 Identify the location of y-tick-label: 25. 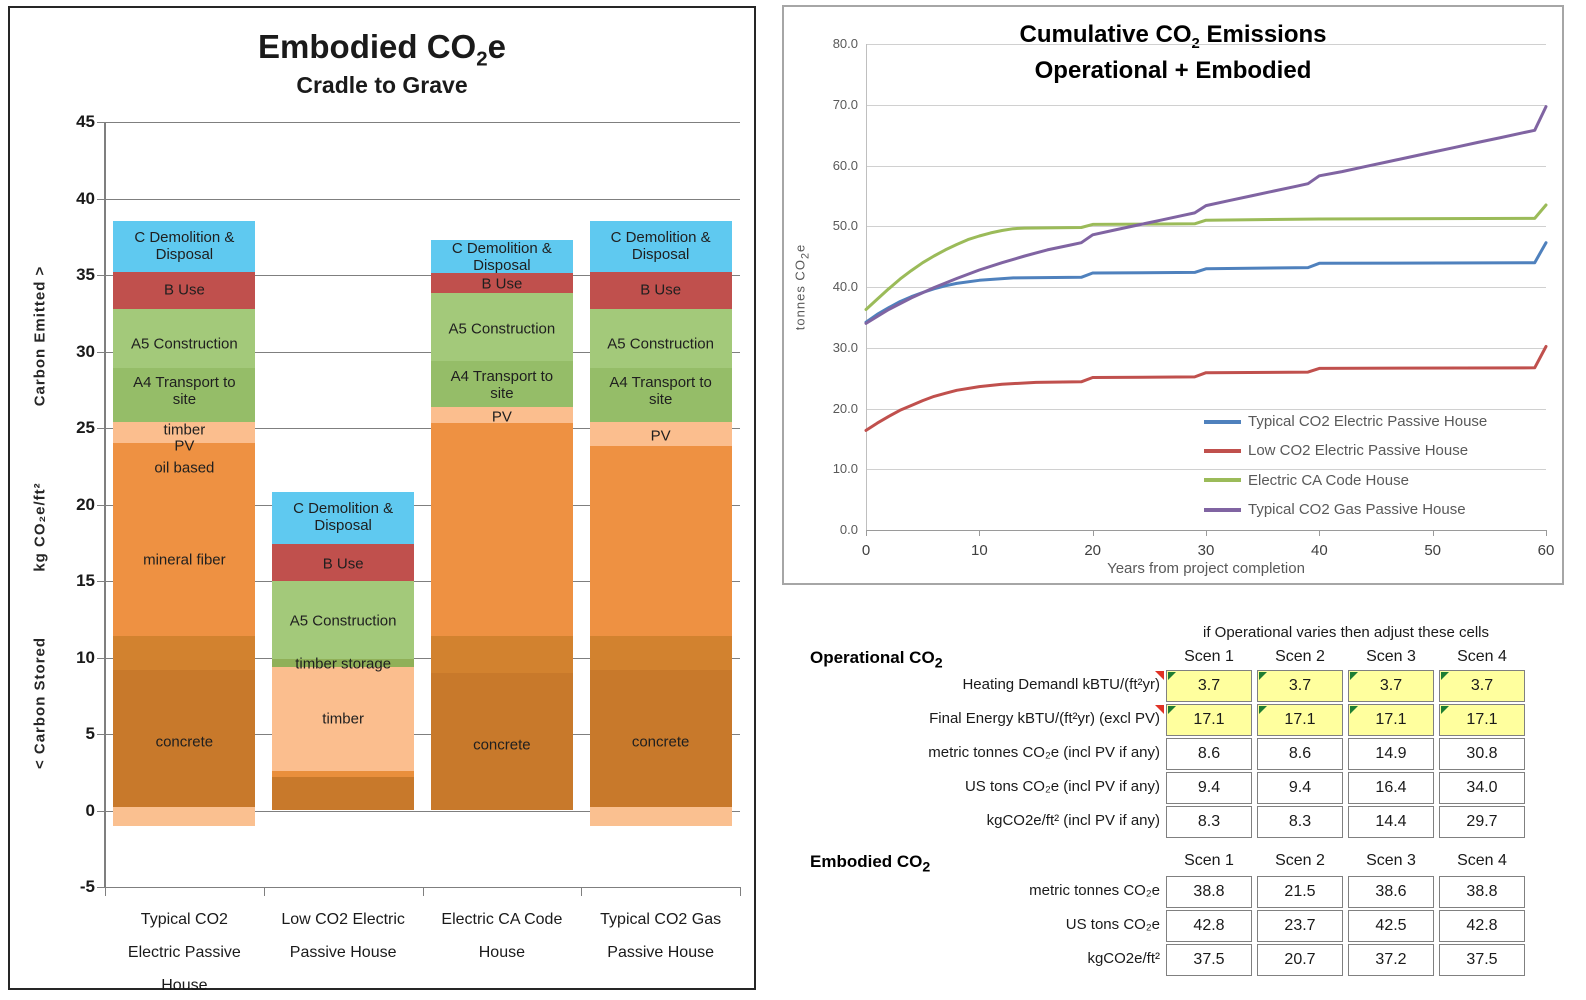
(85, 427).